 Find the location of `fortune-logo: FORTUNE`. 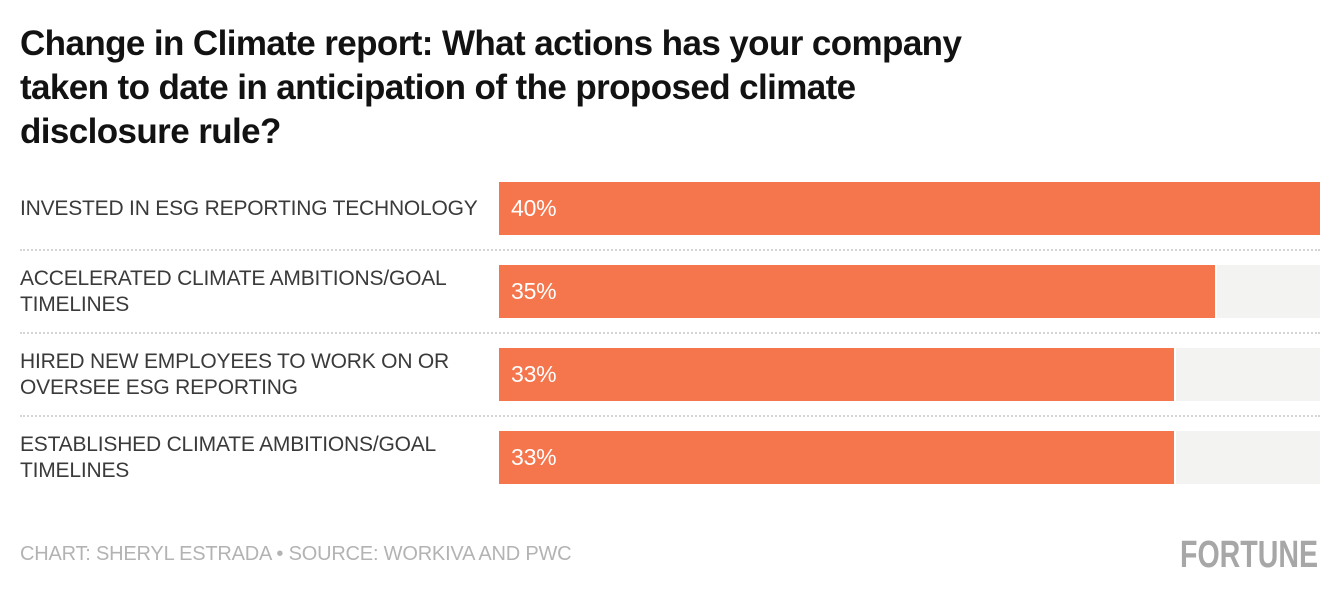

fortune-logo: FORTUNE is located at coordinates (1249, 554).